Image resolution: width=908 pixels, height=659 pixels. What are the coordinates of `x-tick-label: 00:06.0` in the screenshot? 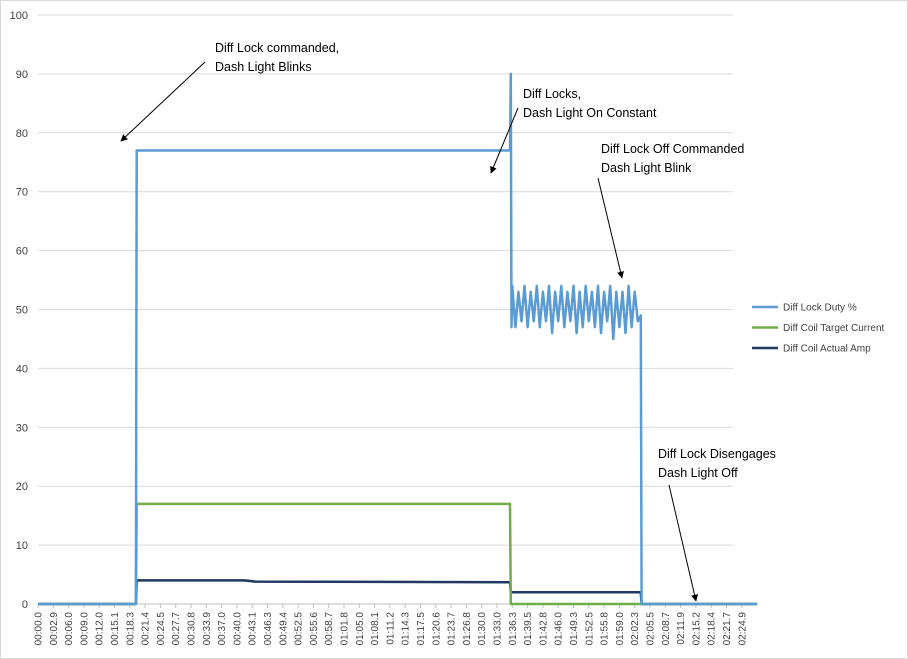 It's located at (69, 629).